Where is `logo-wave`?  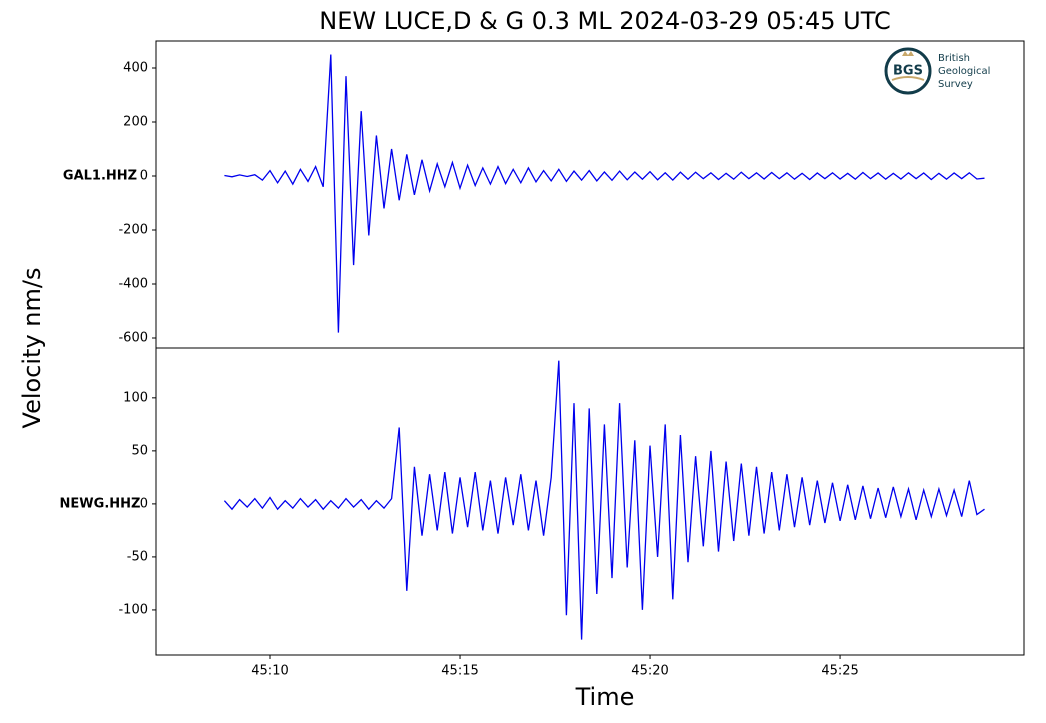
logo-wave is located at coordinates (908, 78).